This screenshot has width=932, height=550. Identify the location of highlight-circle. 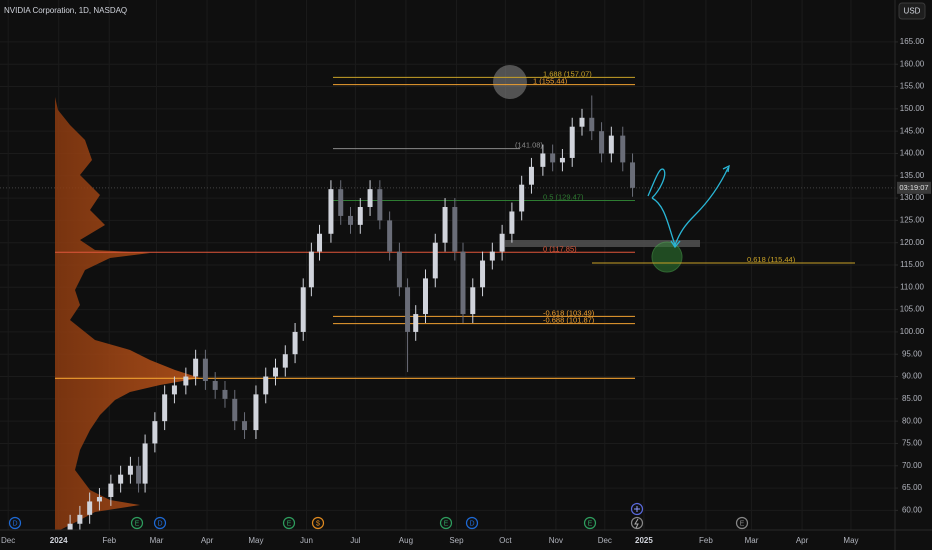
(510, 82).